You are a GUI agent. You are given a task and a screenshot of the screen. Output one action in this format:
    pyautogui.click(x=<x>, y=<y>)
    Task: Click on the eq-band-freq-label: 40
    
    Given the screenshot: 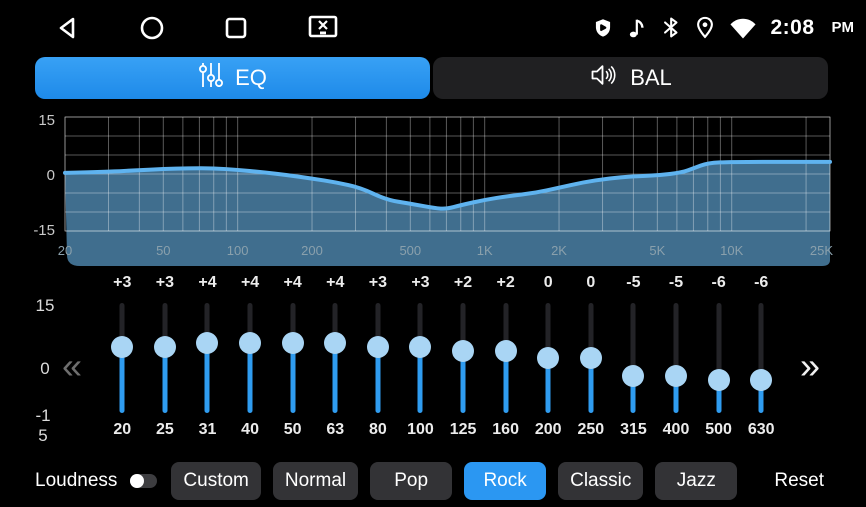 What is the action you would take?
    pyautogui.click(x=250, y=429)
    